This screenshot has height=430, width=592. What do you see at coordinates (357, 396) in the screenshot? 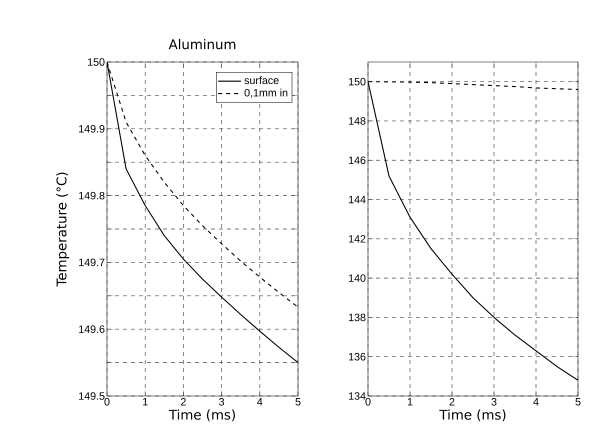
I see `y-tick-label: 134` at bounding box center [357, 396].